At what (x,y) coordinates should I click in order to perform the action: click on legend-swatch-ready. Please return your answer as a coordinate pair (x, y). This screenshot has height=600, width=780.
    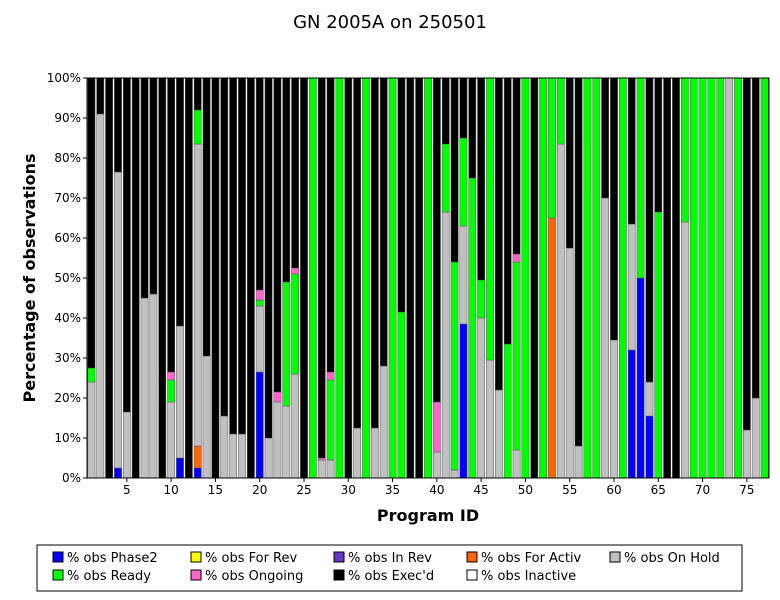
    Looking at the image, I should click on (58, 575).